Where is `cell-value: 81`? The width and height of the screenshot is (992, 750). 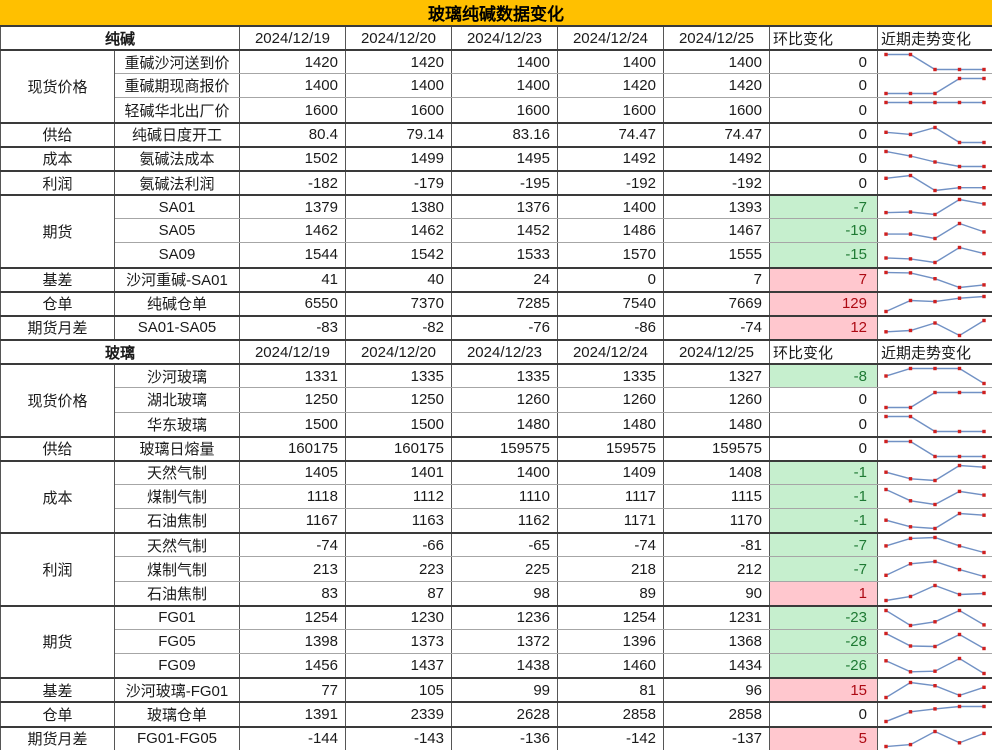
cell-value: 81 is located at coordinates (611, 690).